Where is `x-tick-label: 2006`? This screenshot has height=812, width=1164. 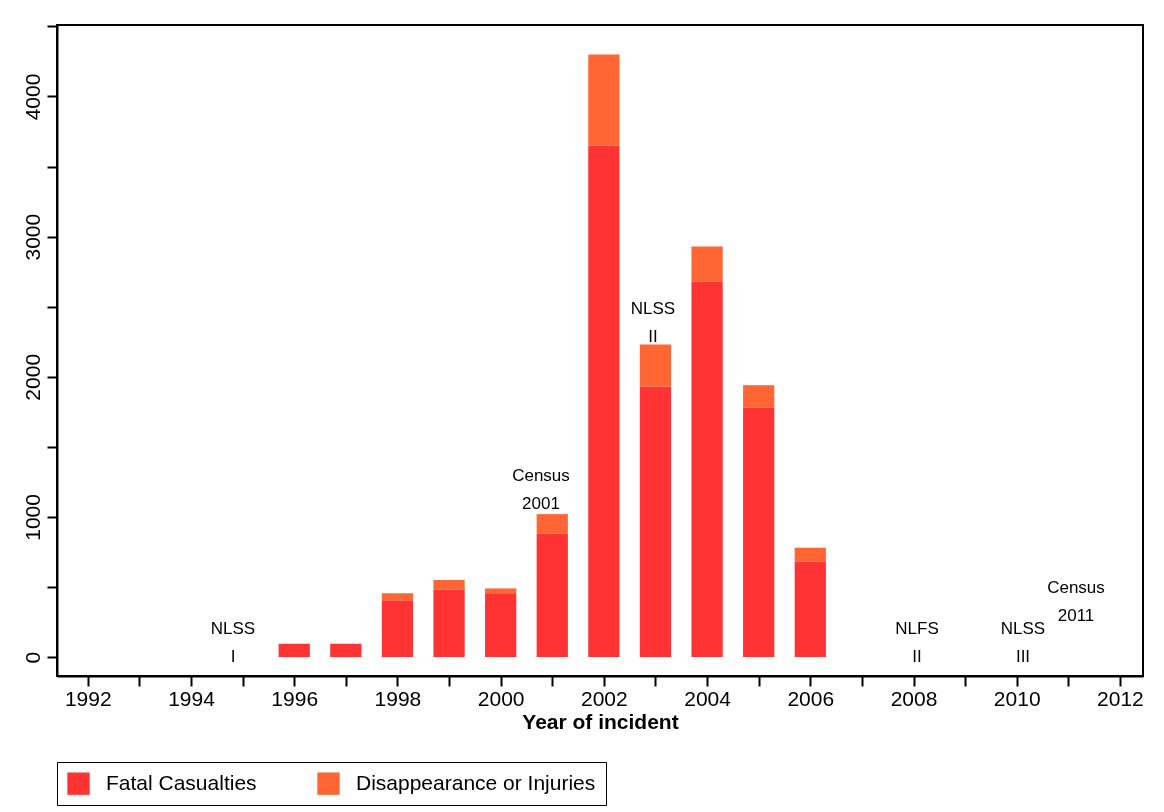 x-tick-label: 2006 is located at coordinates (811, 698).